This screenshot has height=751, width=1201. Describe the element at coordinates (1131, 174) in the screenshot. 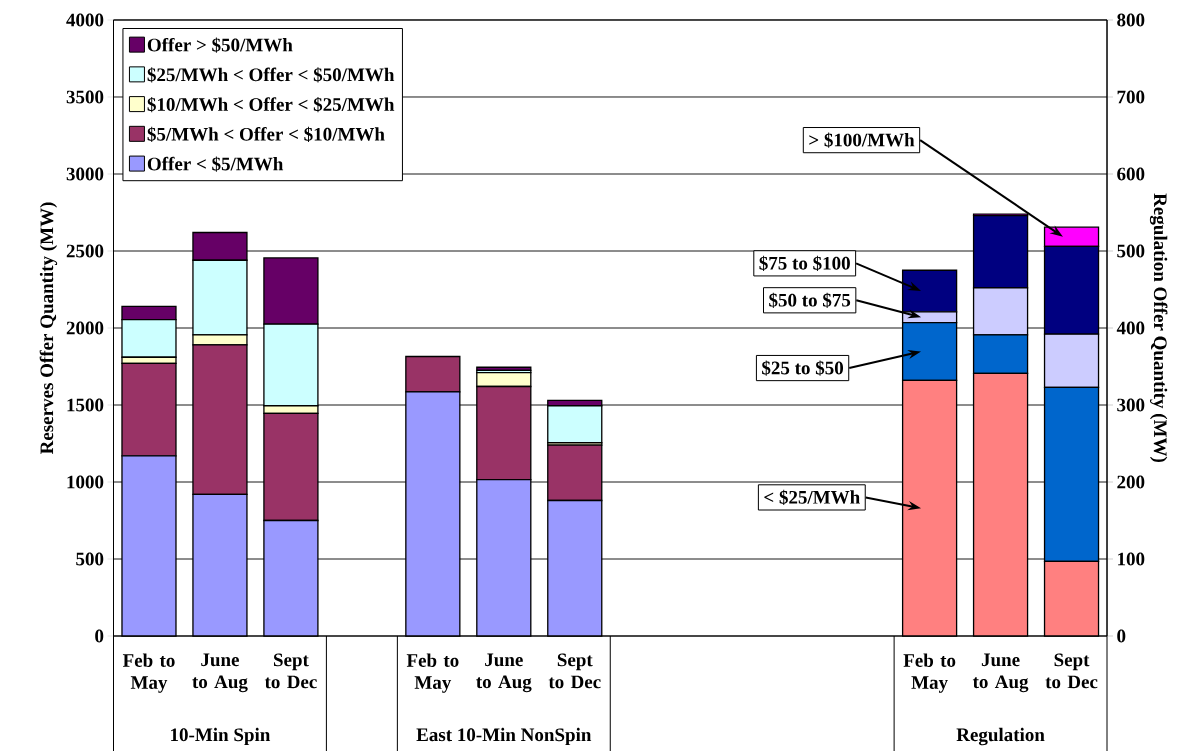

I see `y2-tick-label: 600` at that location.